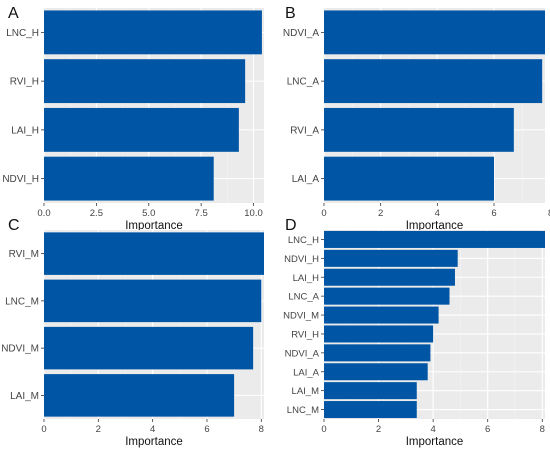  I want to click on y-tick-label: RVI_A, so click(304, 130).